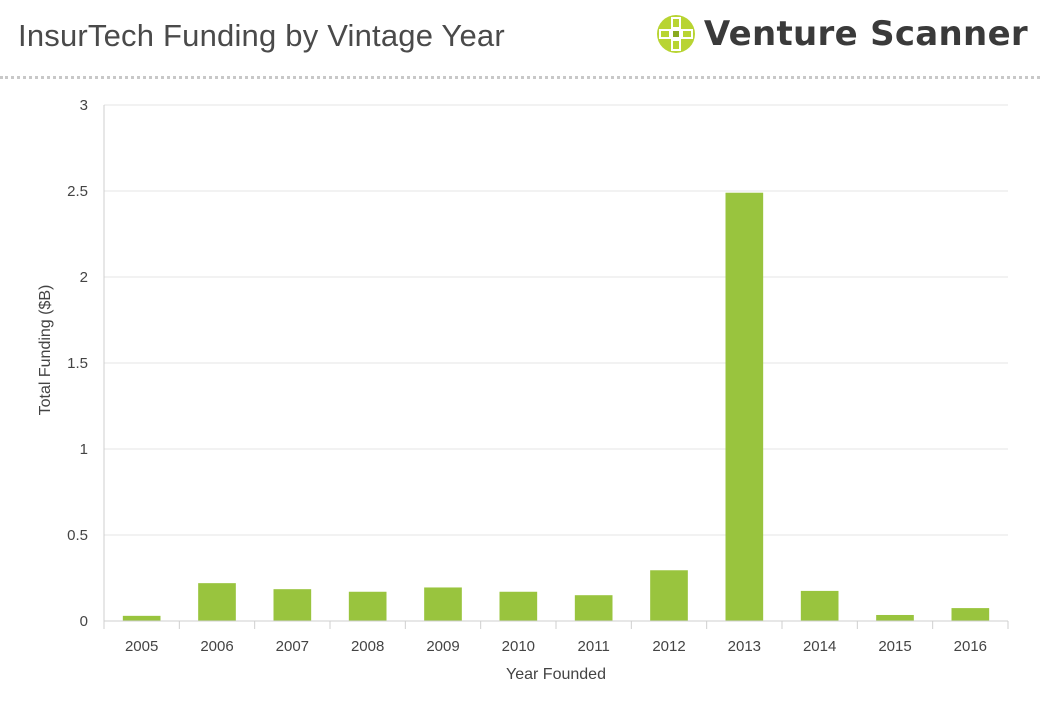 This screenshot has height=720, width=1040. Describe the element at coordinates (292, 605) in the screenshot. I see `bar-2007` at that location.